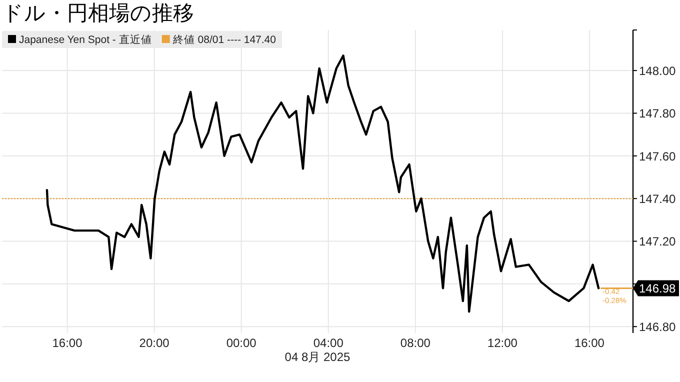  What do you see at coordinates (657, 241) in the screenshot?
I see `y-tick-label: 147.20` at bounding box center [657, 241].